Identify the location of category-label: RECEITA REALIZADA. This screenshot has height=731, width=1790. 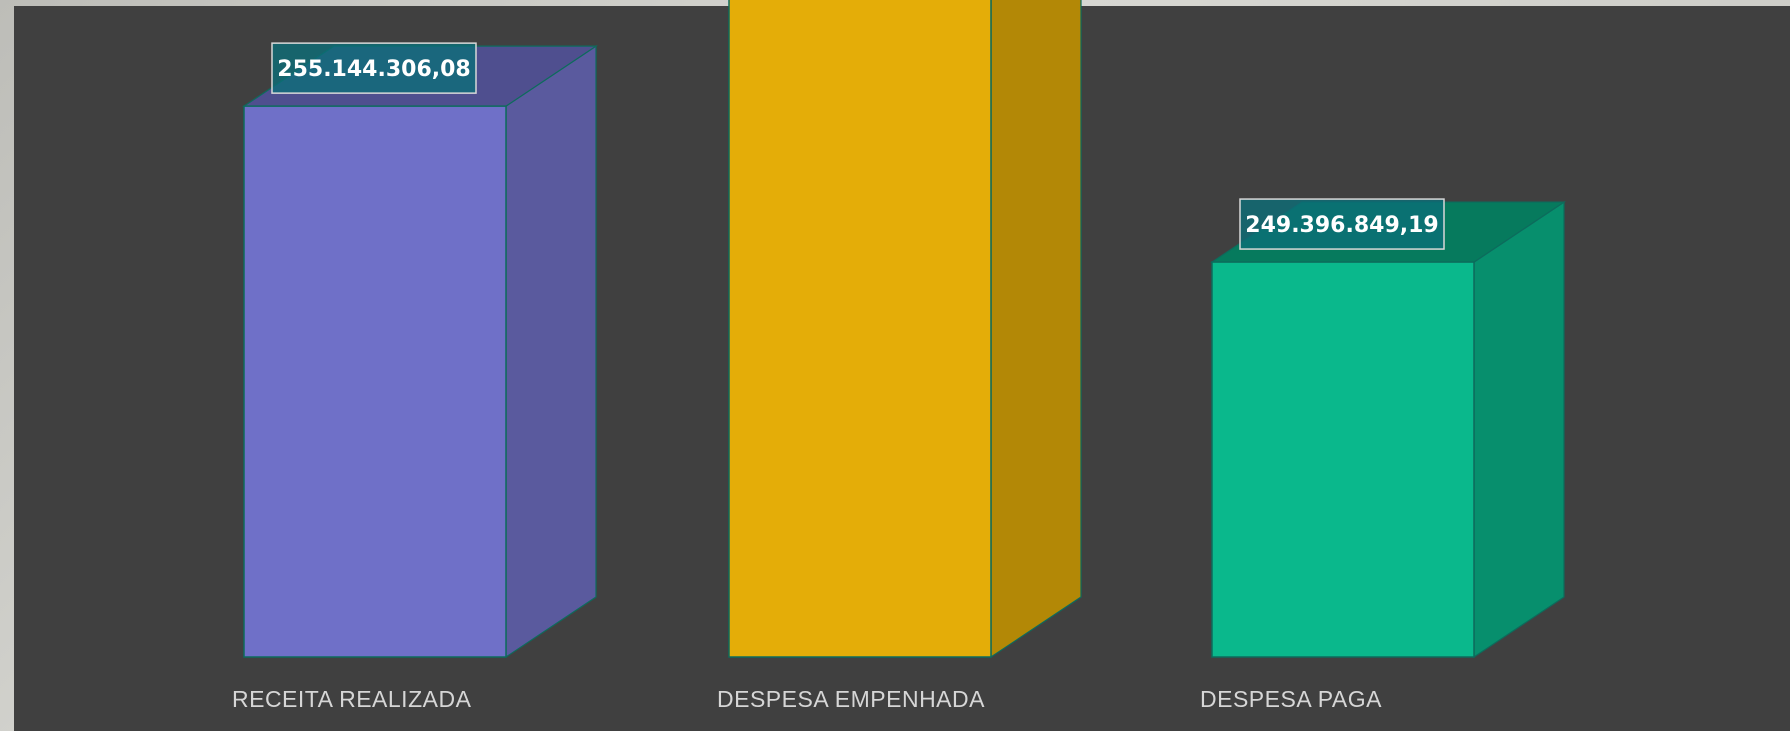
(352, 699).